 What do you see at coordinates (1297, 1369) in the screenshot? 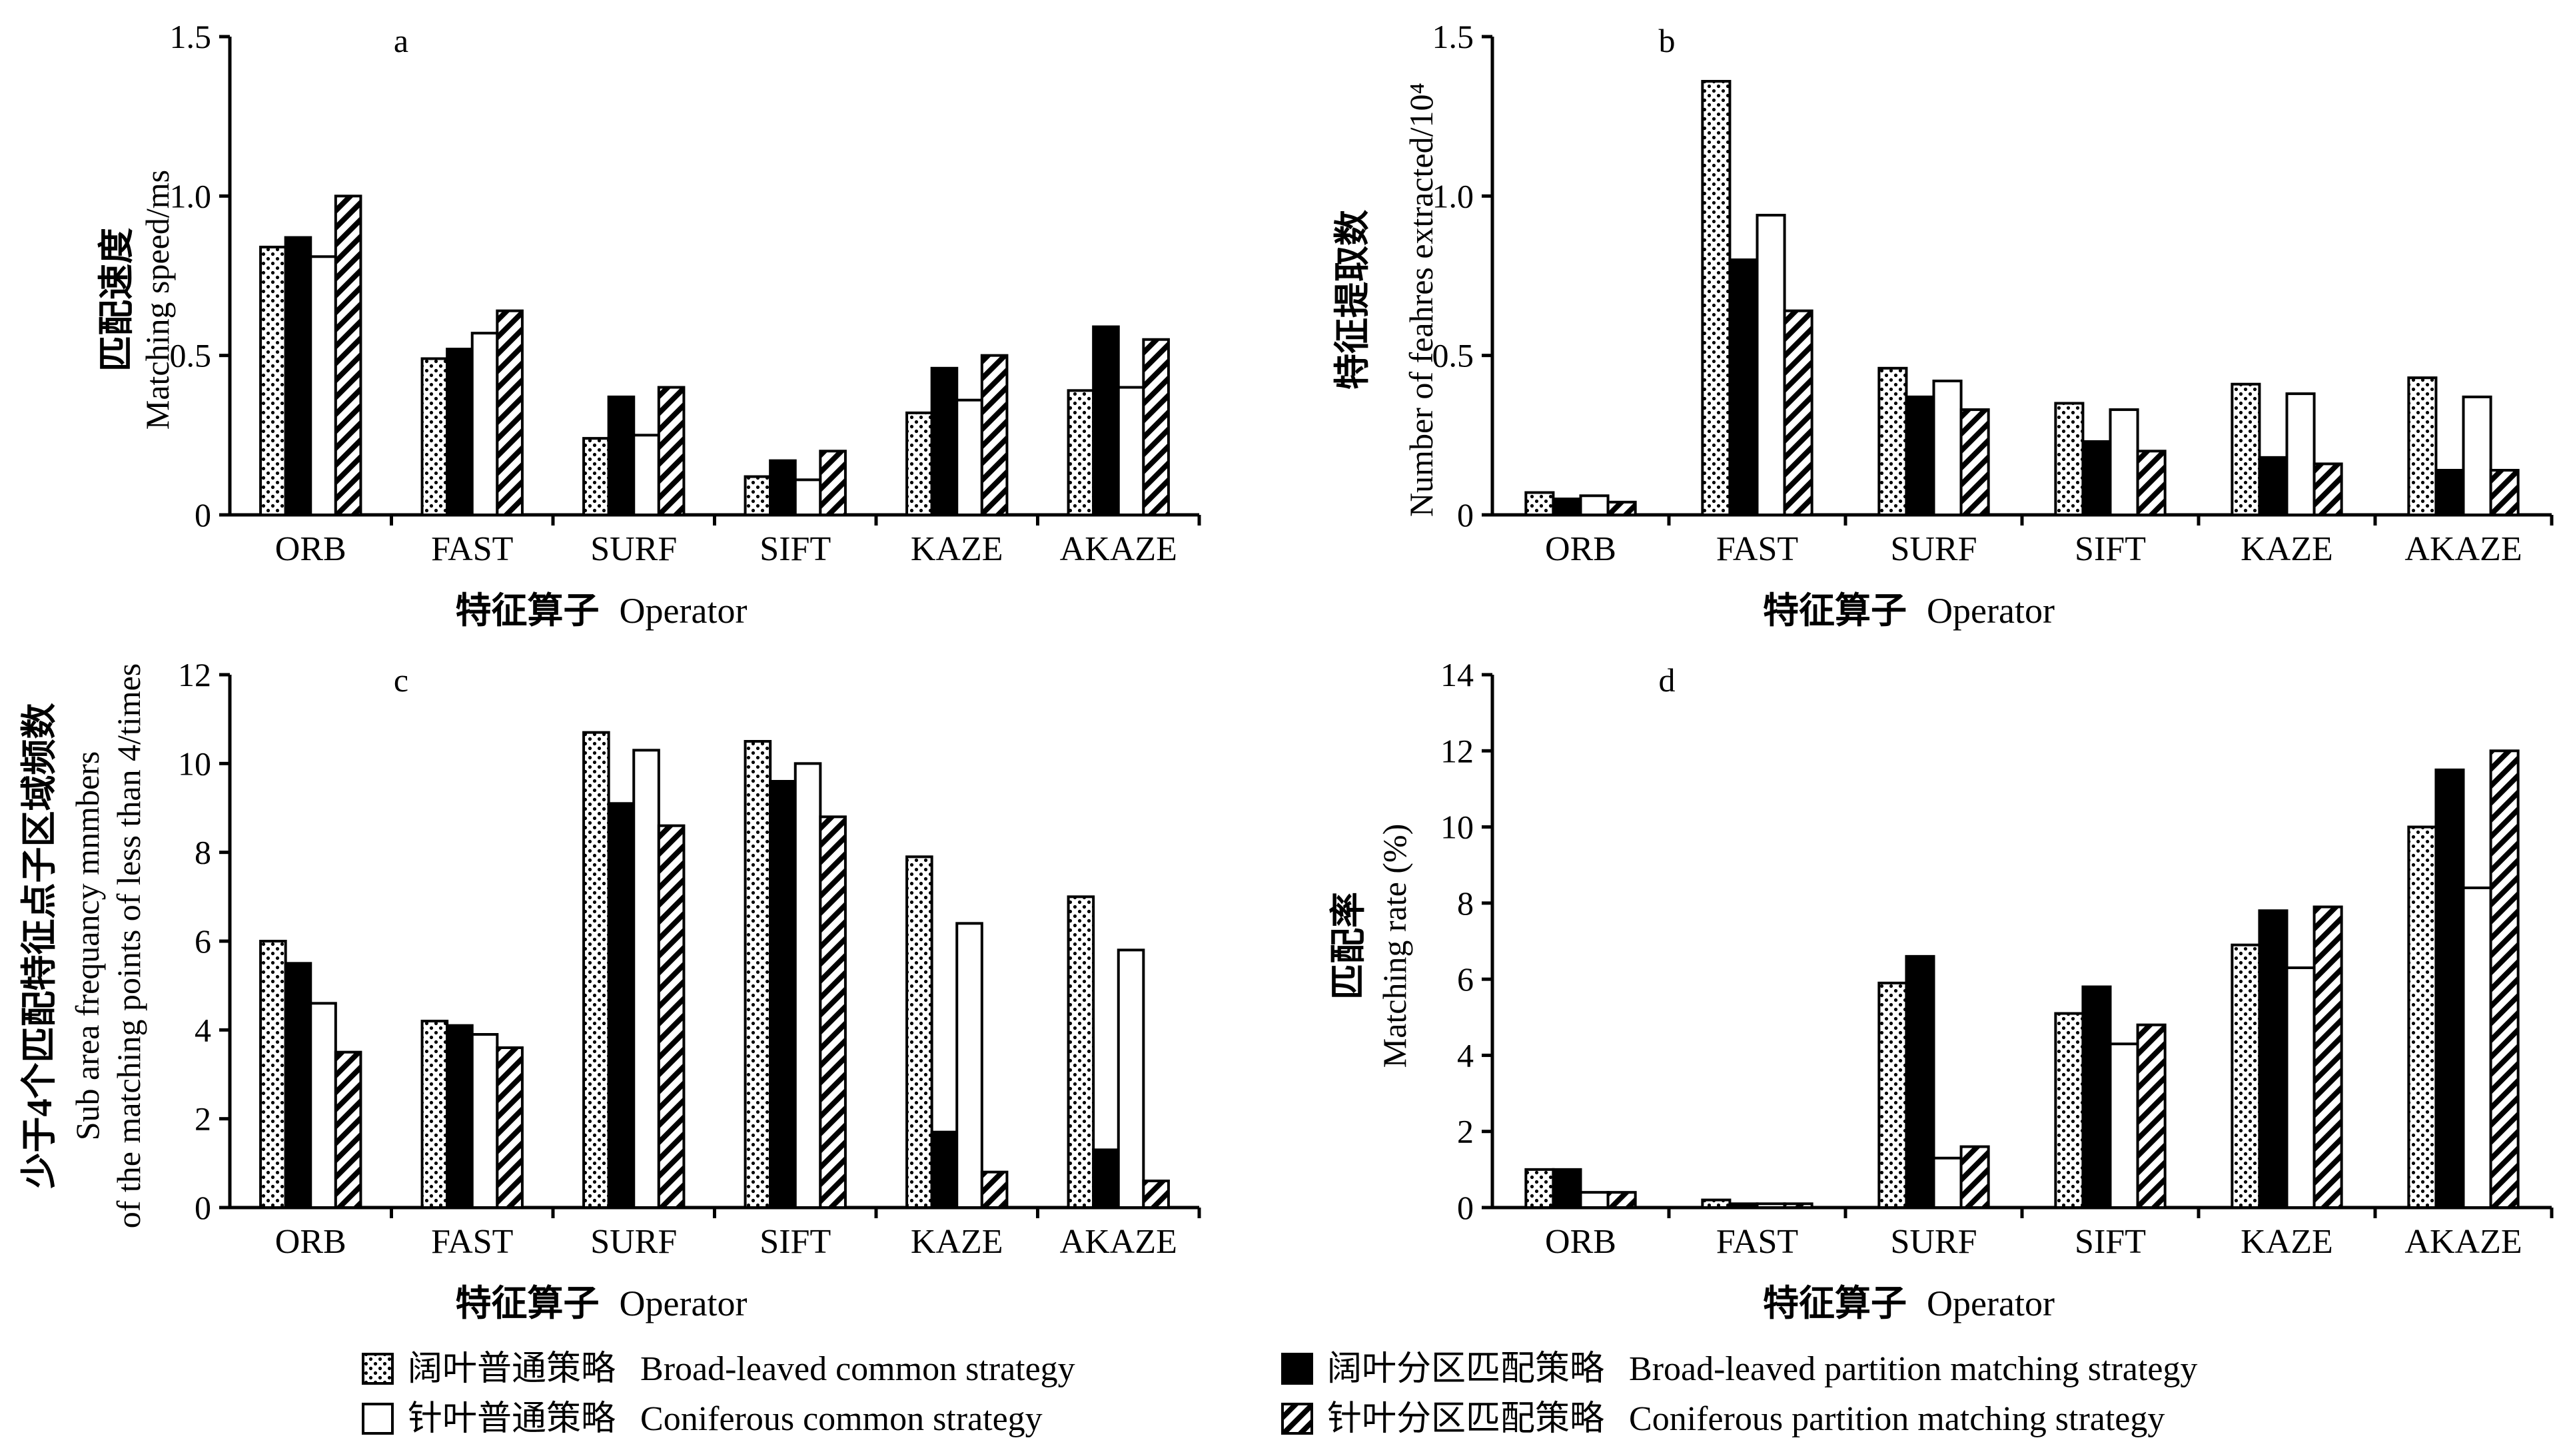
I see `legend-swatch-solid` at bounding box center [1297, 1369].